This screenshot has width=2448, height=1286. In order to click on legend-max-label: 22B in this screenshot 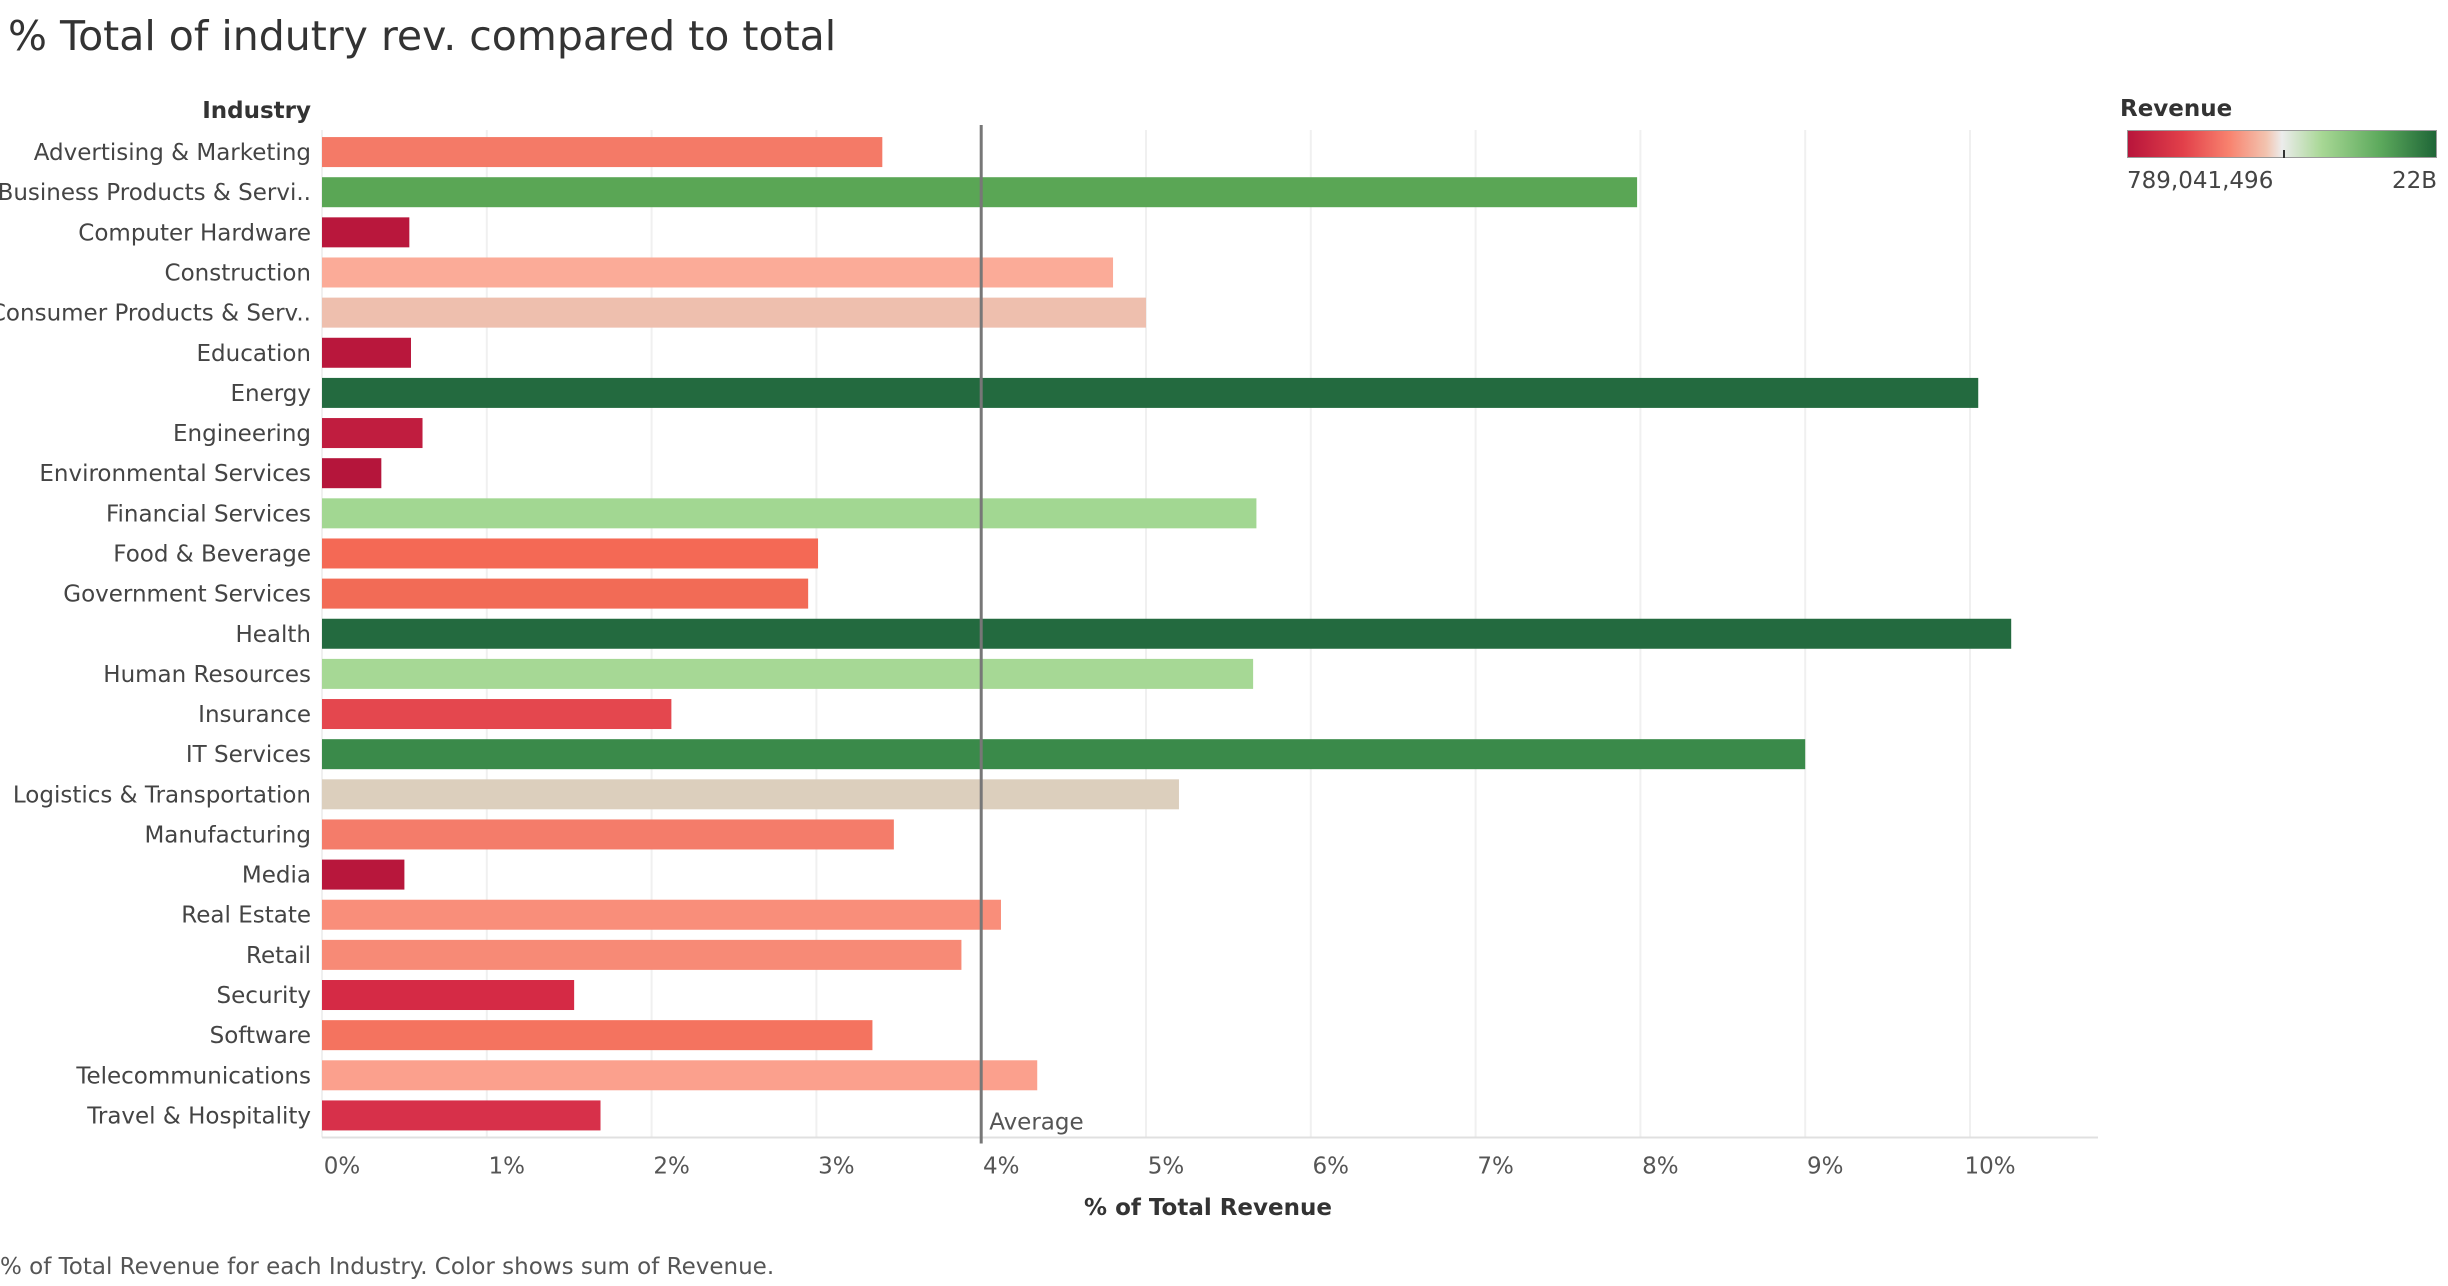, I will do `click(2414, 181)`.